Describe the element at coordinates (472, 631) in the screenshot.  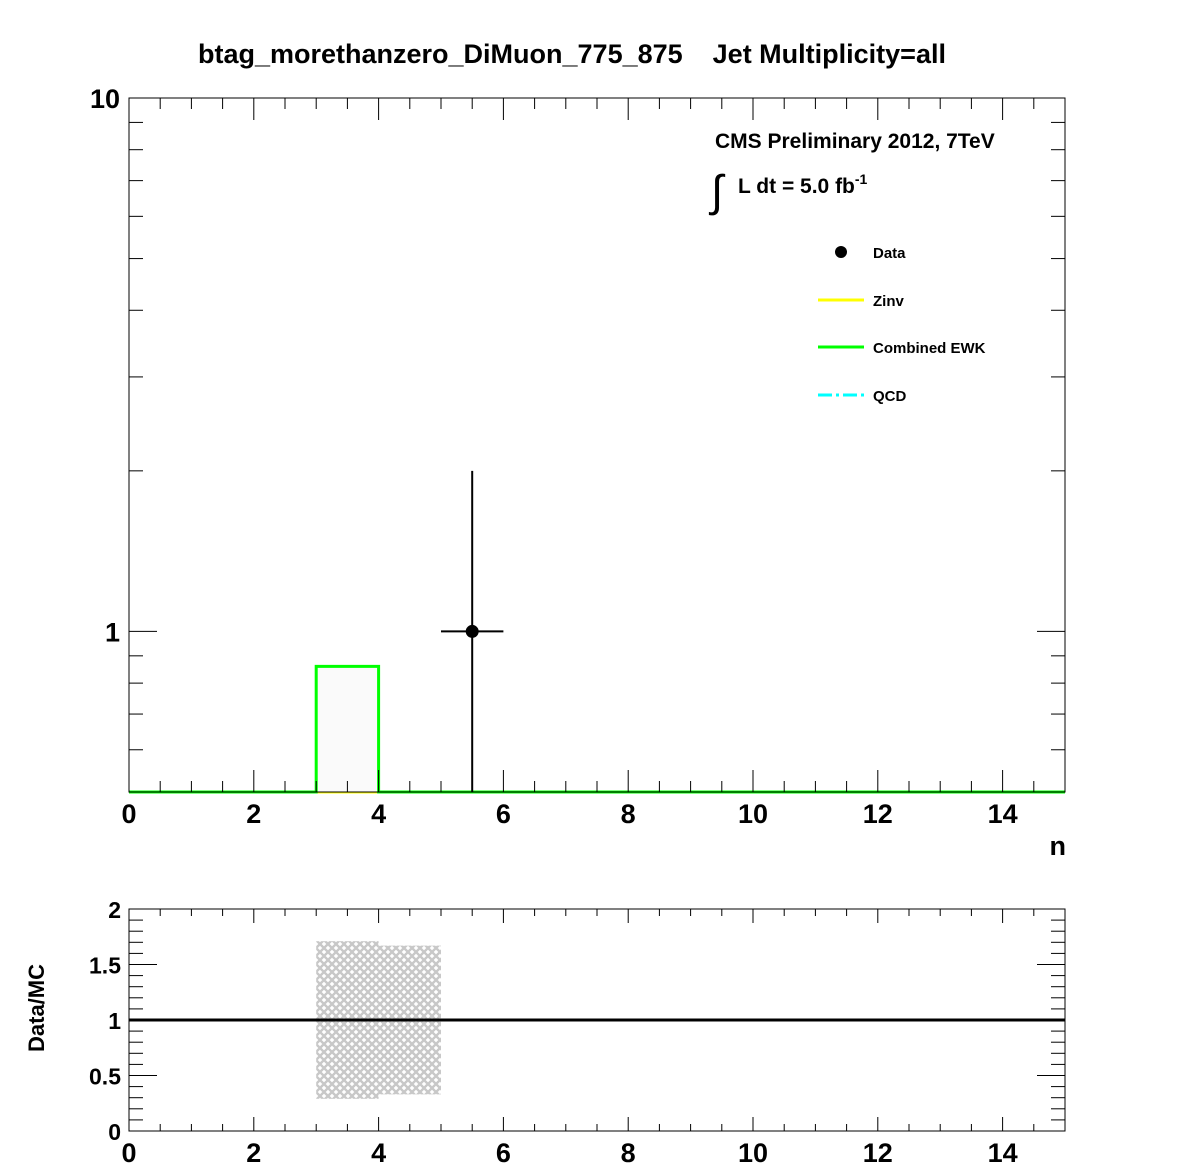
I see `data-point` at that location.